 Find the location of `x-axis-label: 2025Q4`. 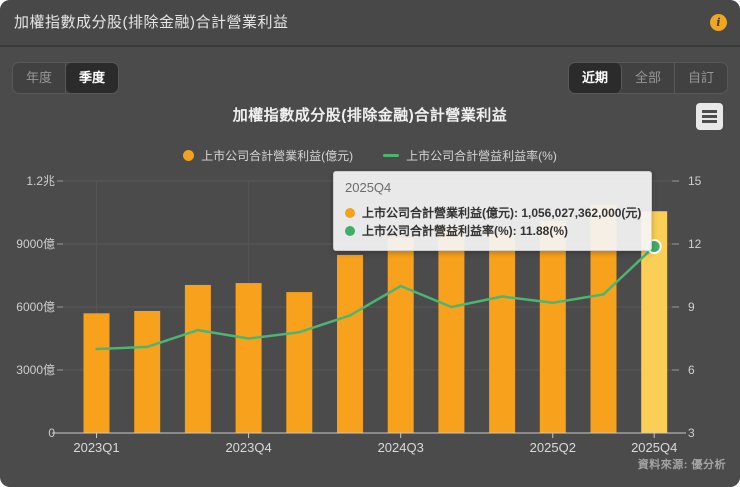

x-axis-label: 2025Q4 is located at coordinates (654, 447).